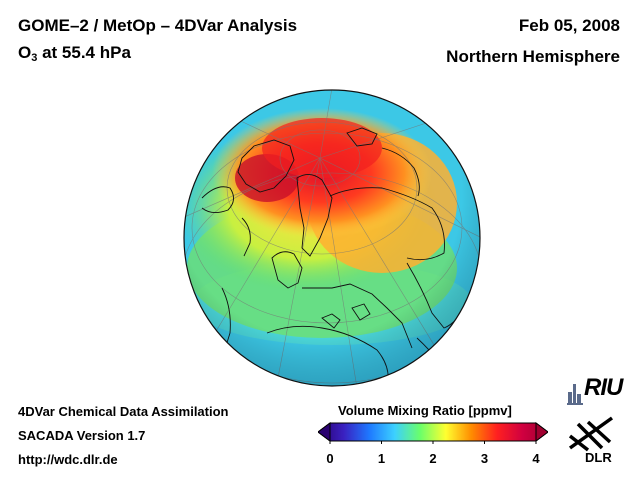 The width and height of the screenshot is (640, 480). I want to click on dlr-logo, so click(591, 434).